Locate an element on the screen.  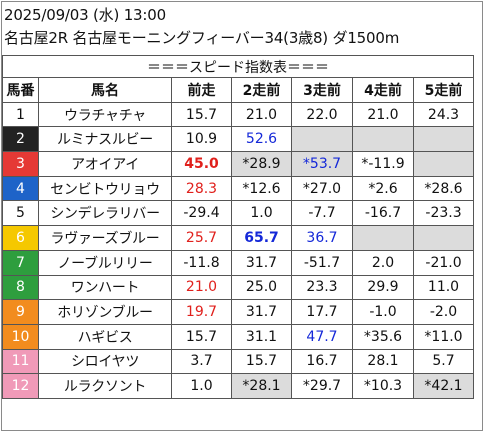
speed-index-4-races-ago: 28.1 is located at coordinates (383, 361).